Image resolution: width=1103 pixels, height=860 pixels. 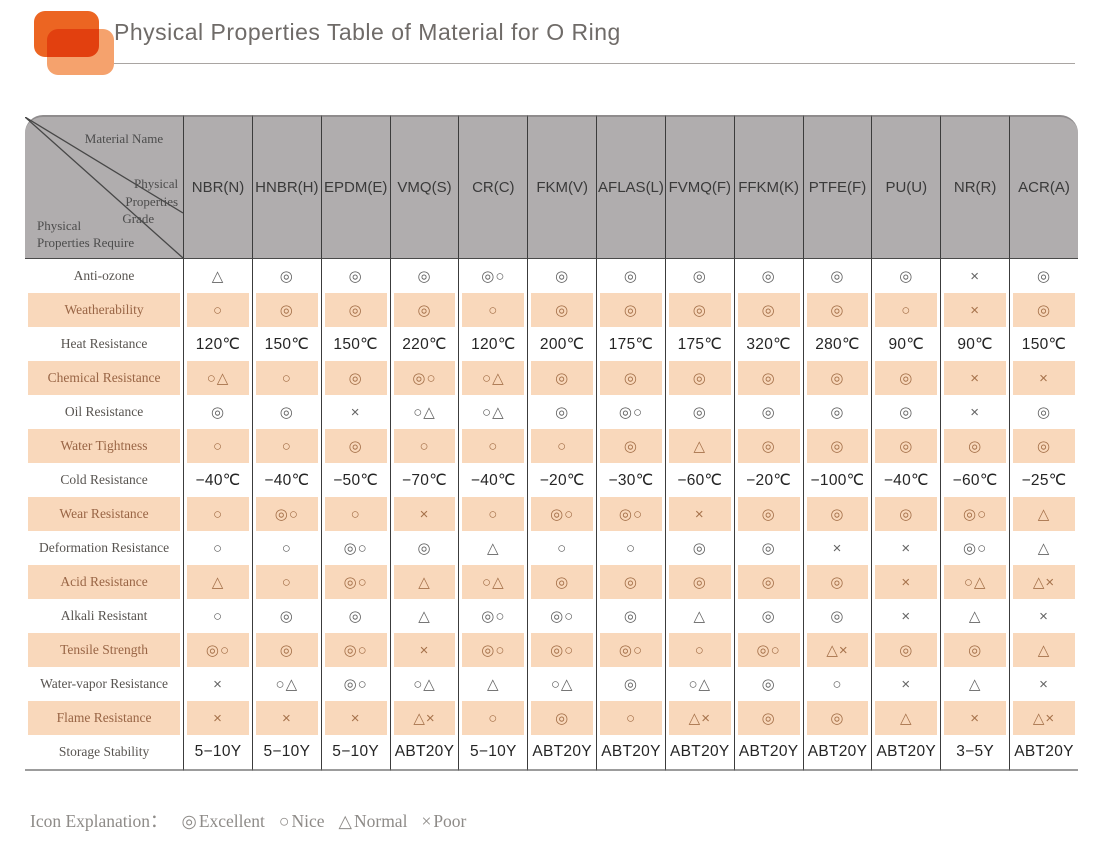 What do you see at coordinates (284, 821) in the screenshot?
I see `nice-icon: ○` at bounding box center [284, 821].